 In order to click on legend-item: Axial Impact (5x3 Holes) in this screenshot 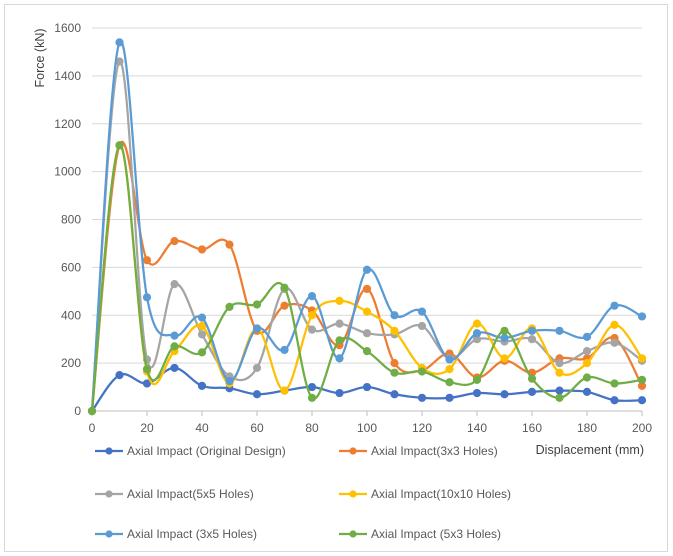, I will do `click(420, 534)`.